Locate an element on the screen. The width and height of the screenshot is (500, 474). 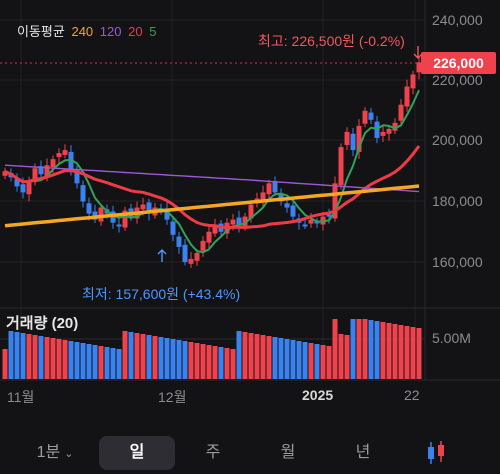
y-axis-label: 160,000 is located at coordinates (457, 262).